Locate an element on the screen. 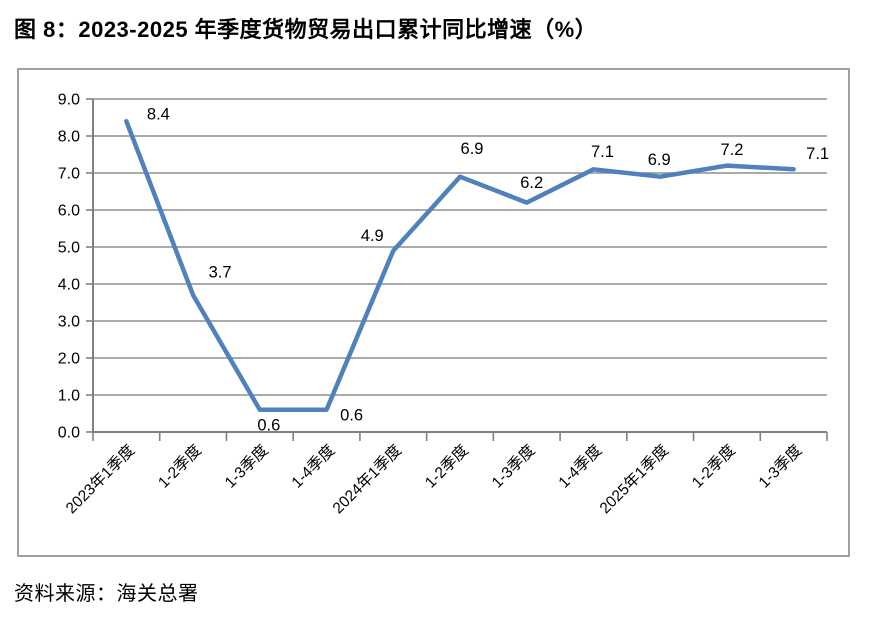 This screenshot has width=879, height=618. svg-text: 9.0 is located at coordinates (69, 100).